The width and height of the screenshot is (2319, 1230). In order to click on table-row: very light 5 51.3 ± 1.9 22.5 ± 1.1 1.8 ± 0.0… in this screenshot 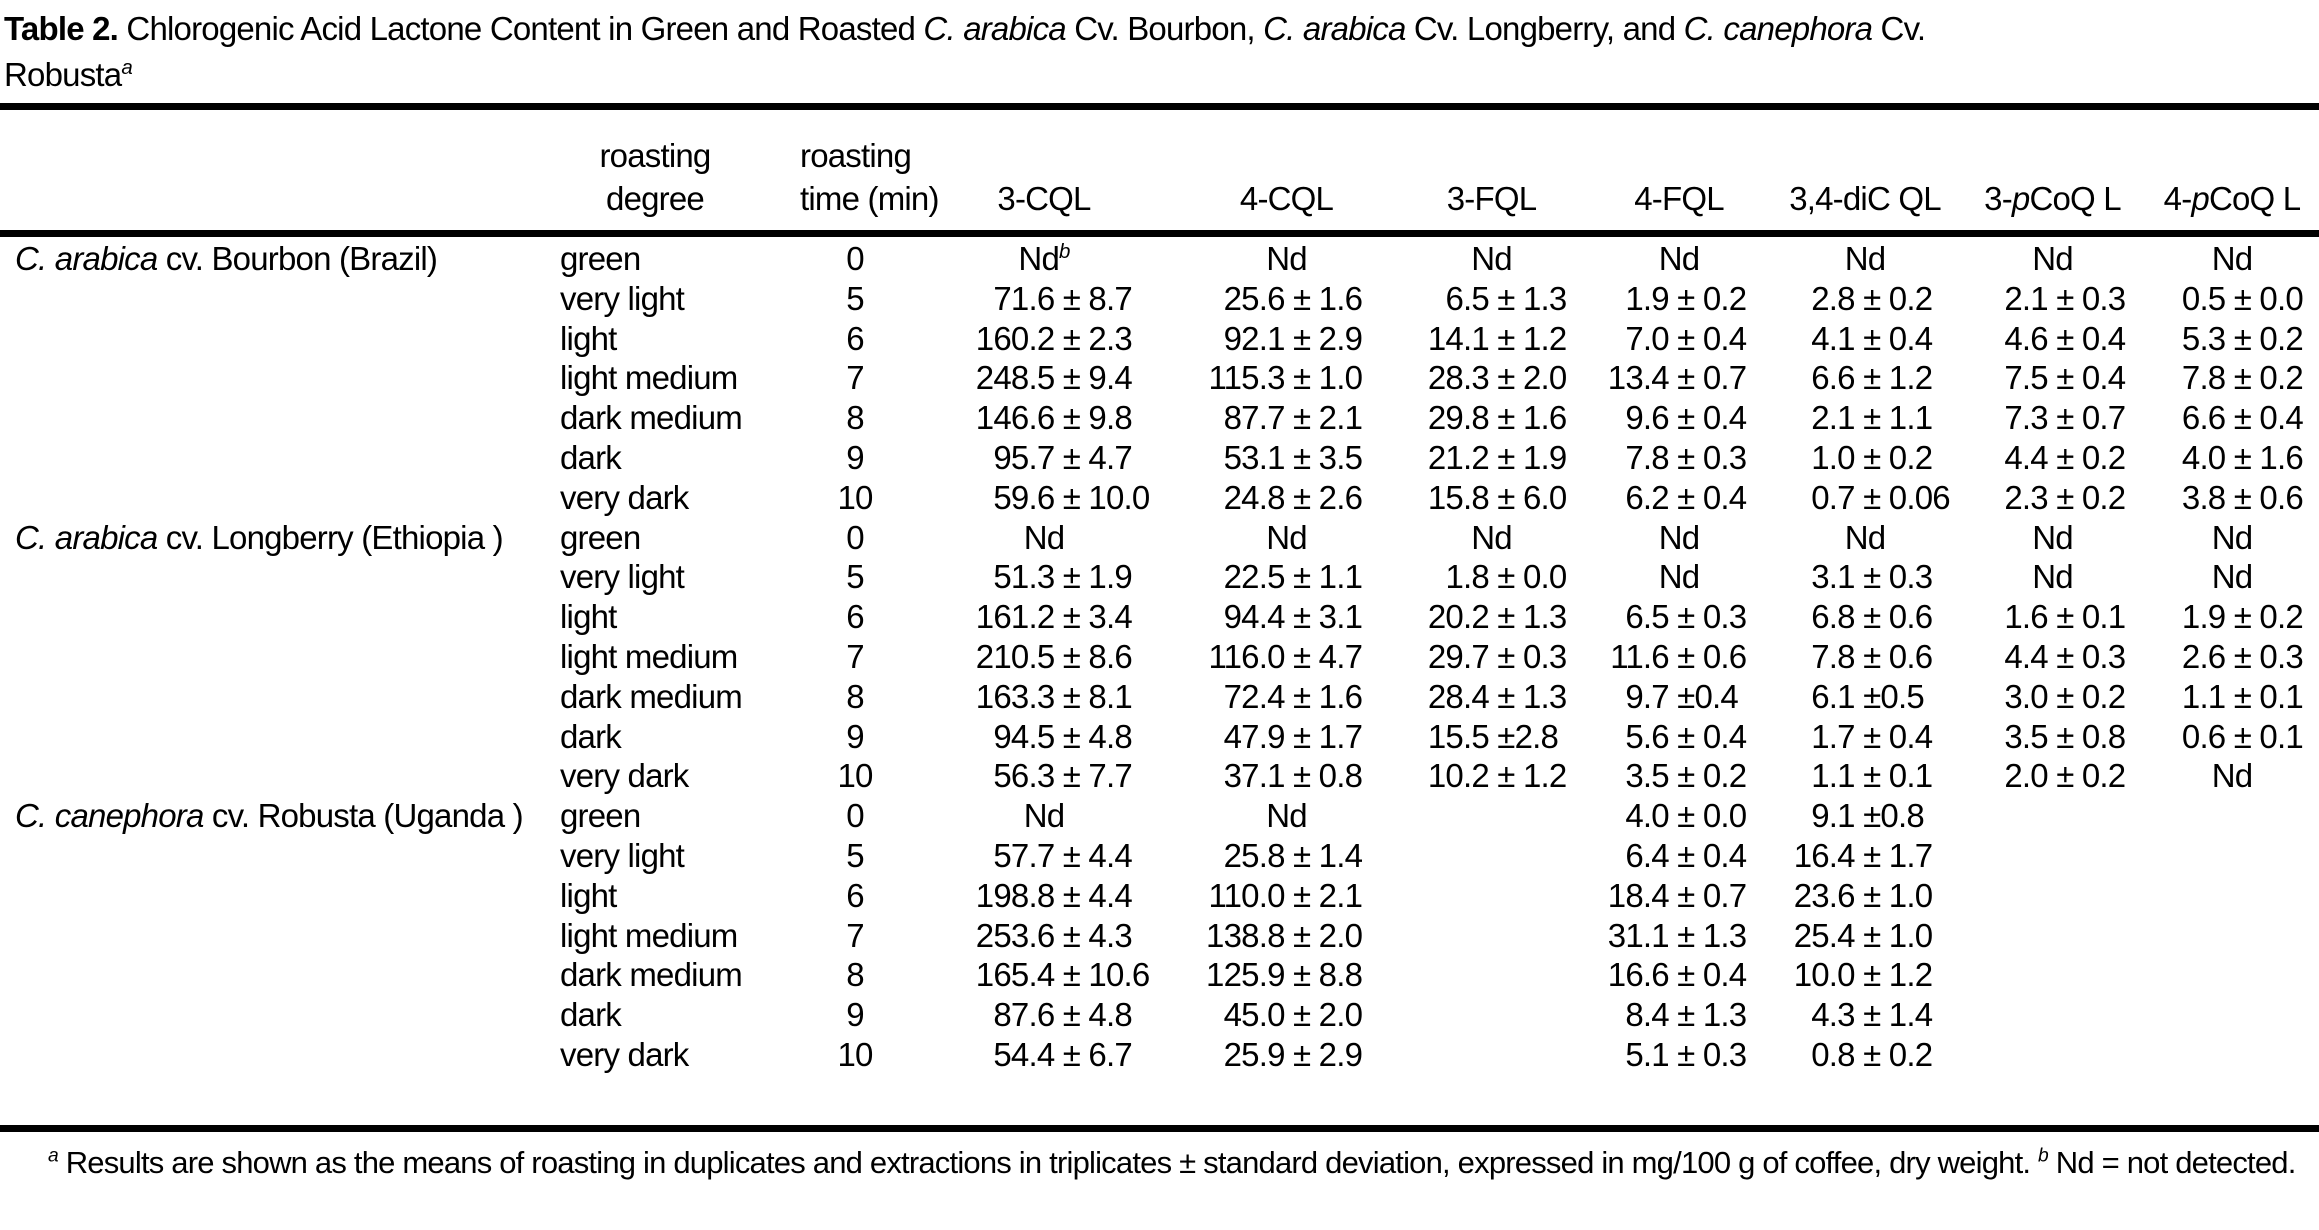, I will do `click(1159, 577)`.